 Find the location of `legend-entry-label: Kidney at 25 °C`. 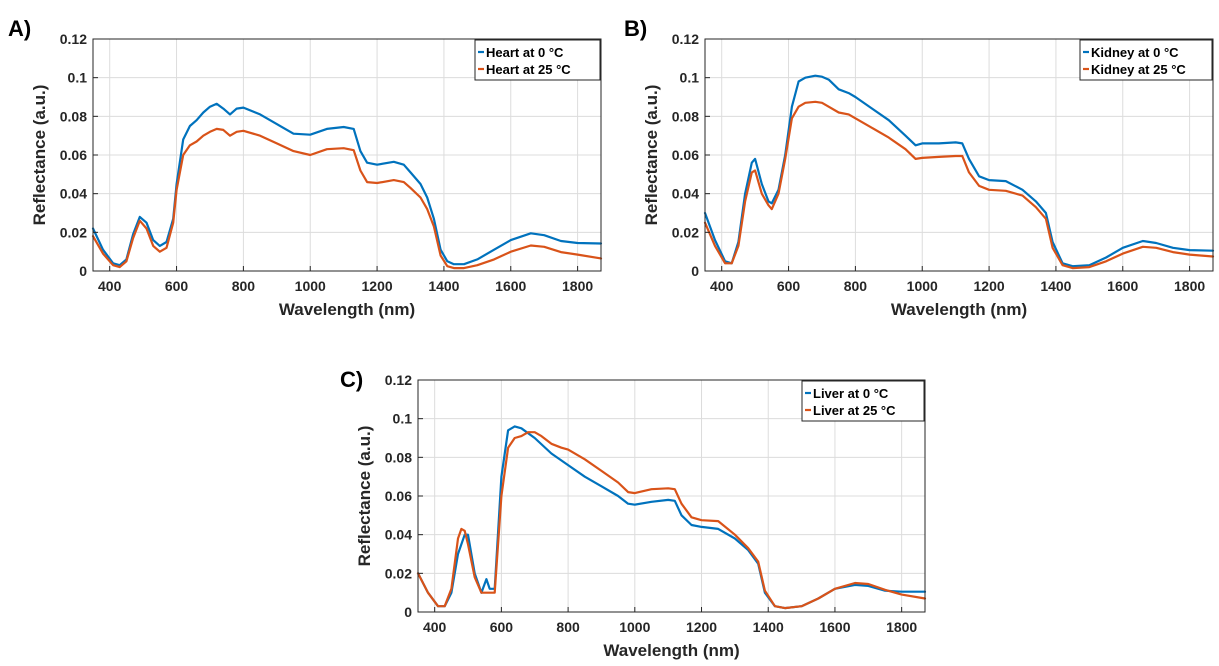

legend-entry-label: Kidney at 25 °C is located at coordinates (1138, 69).